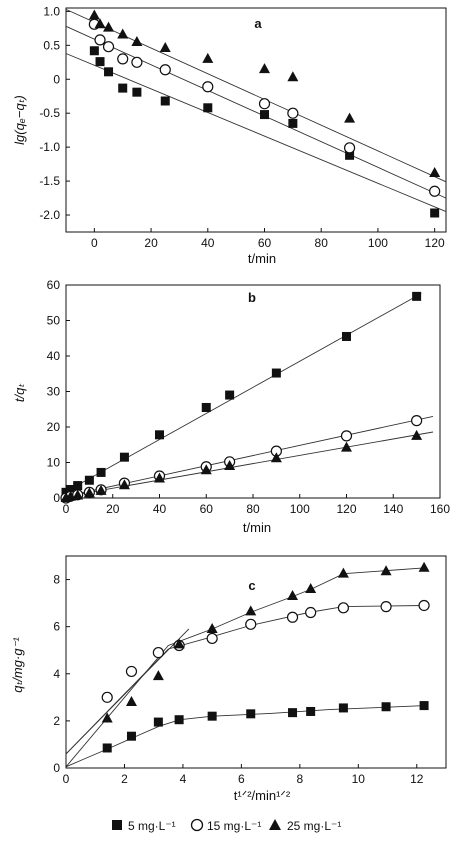 This screenshot has width=465, height=844. I want to click on y-tick-label: 60, so click(54, 285).